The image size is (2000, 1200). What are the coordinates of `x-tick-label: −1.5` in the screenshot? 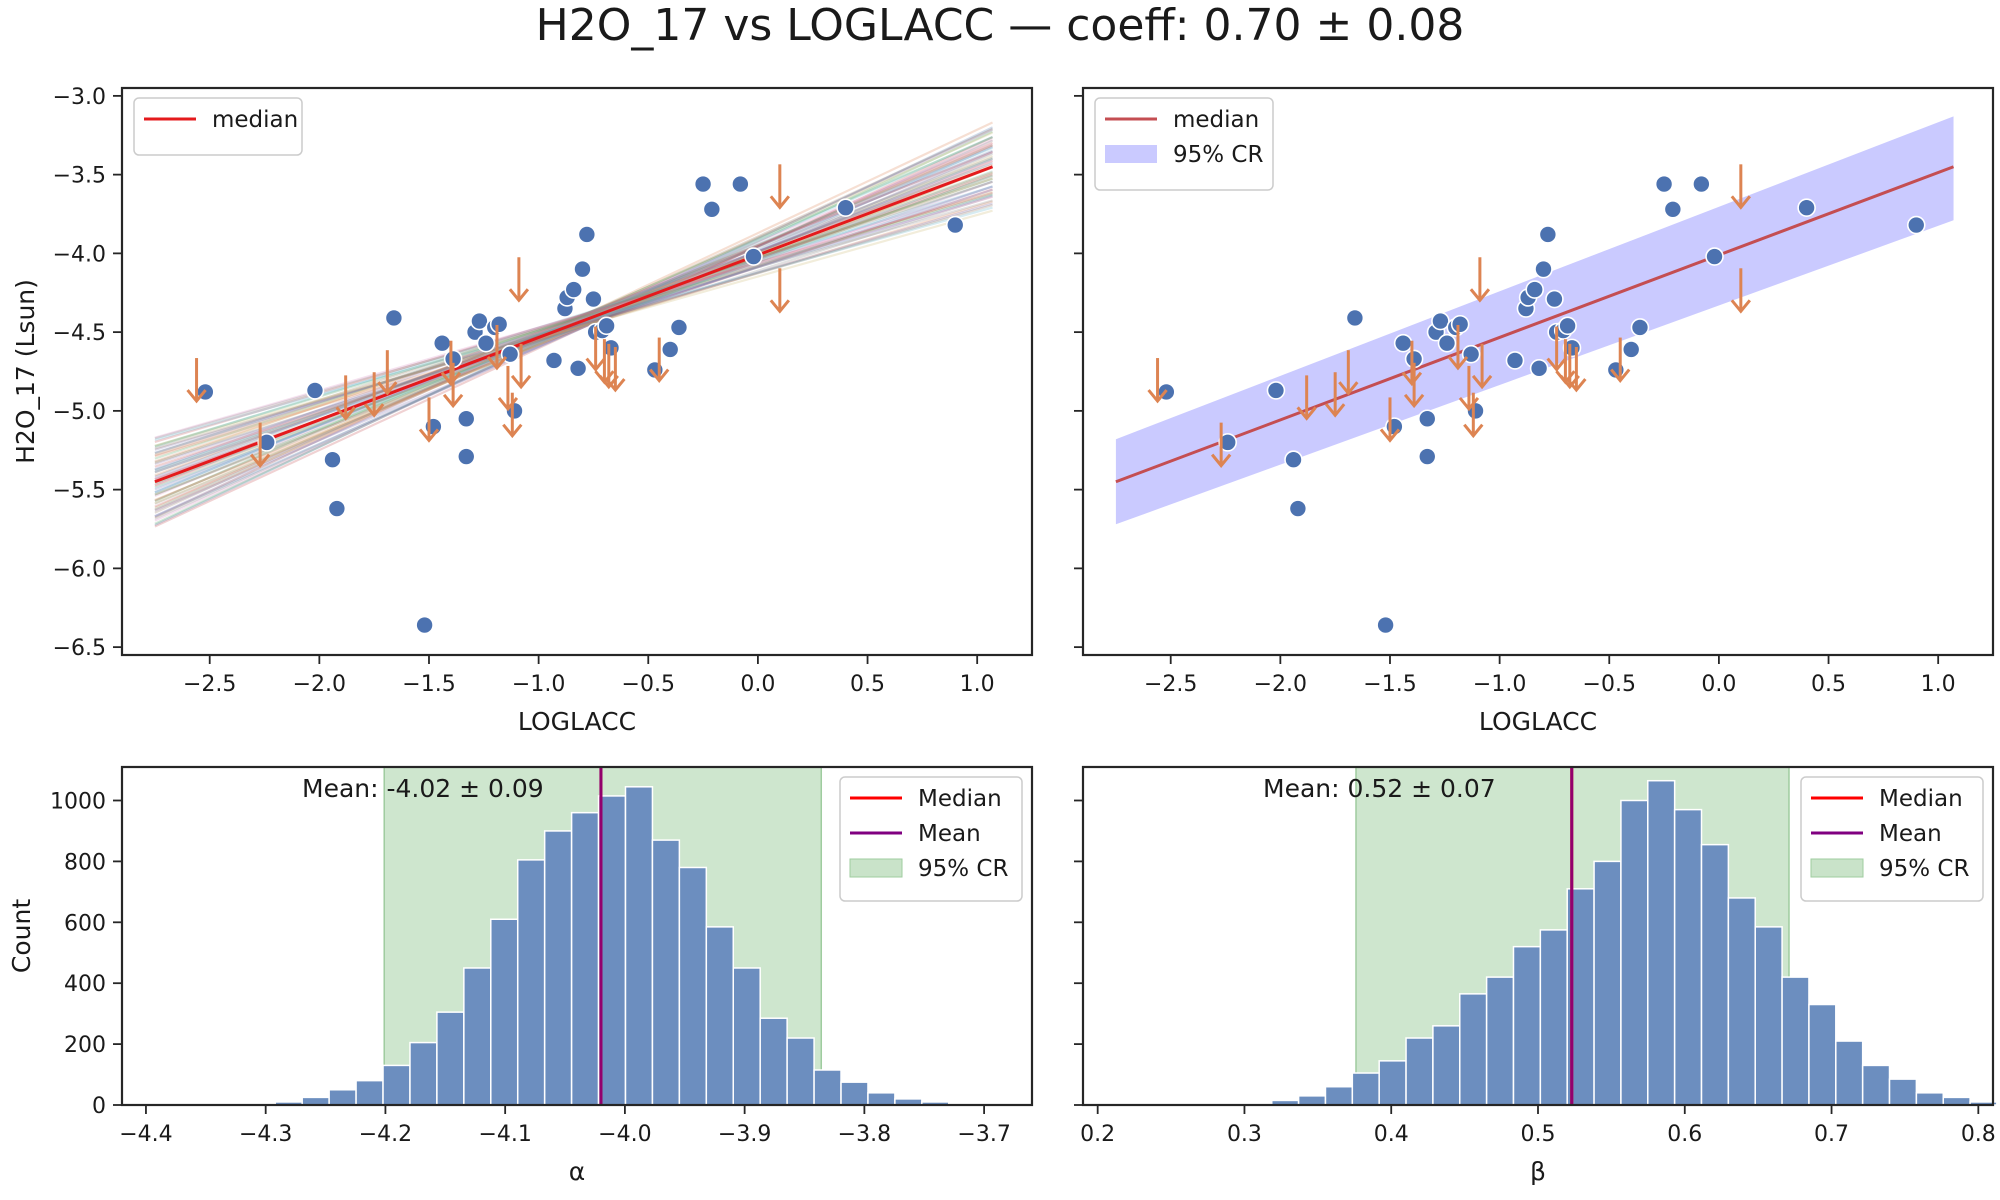 It's located at (428, 684).